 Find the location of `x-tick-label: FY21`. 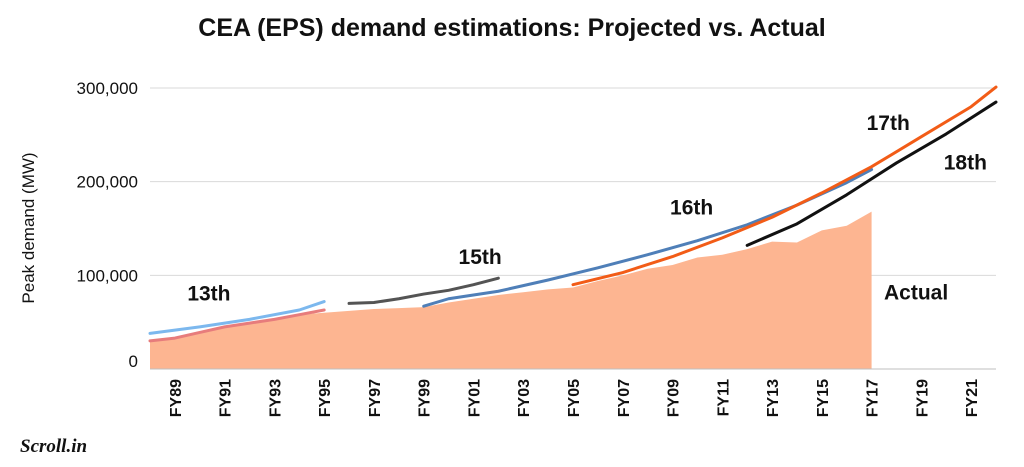

x-tick-label: FY21 is located at coordinates (972, 398).